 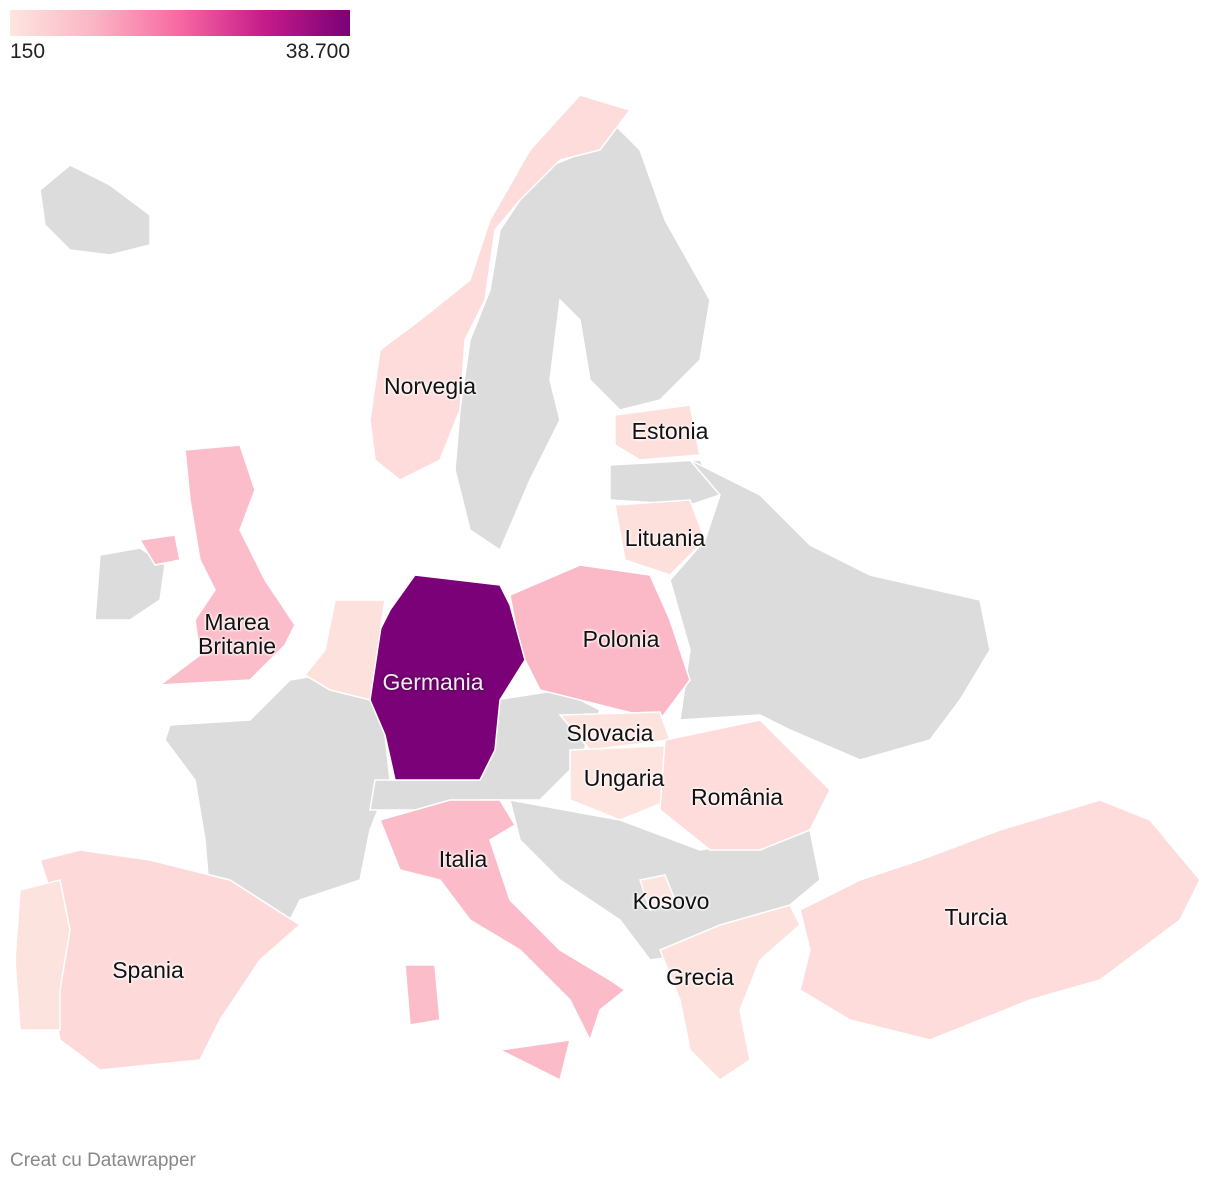 What do you see at coordinates (130, 584) in the screenshot?
I see `ireland` at bounding box center [130, 584].